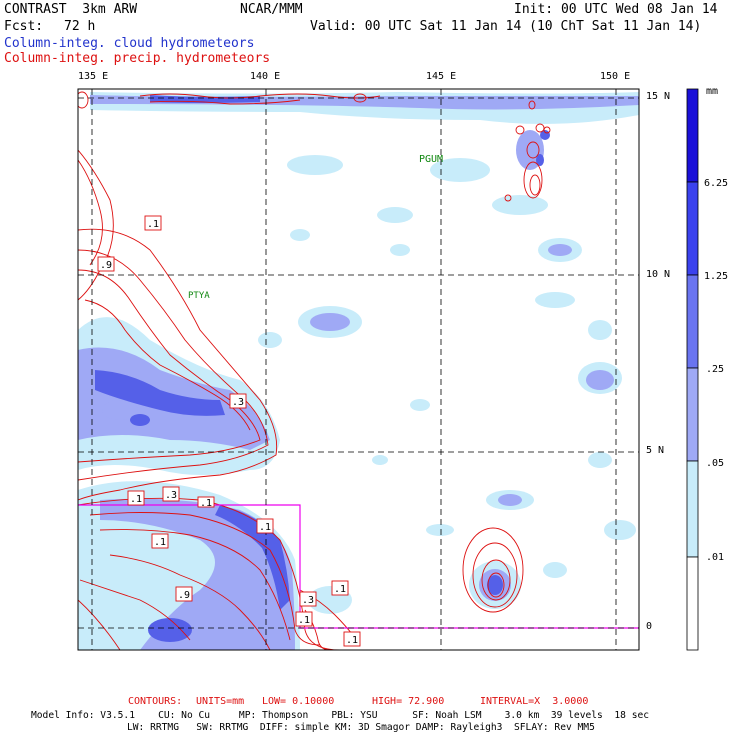 This screenshot has height=740, width=740. What do you see at coordinates (129, 43) in the screenshot?
I see `field-cloud-hydrometeors: Column-integ. cloud hydrometeors` at bounding box center [129, 43].